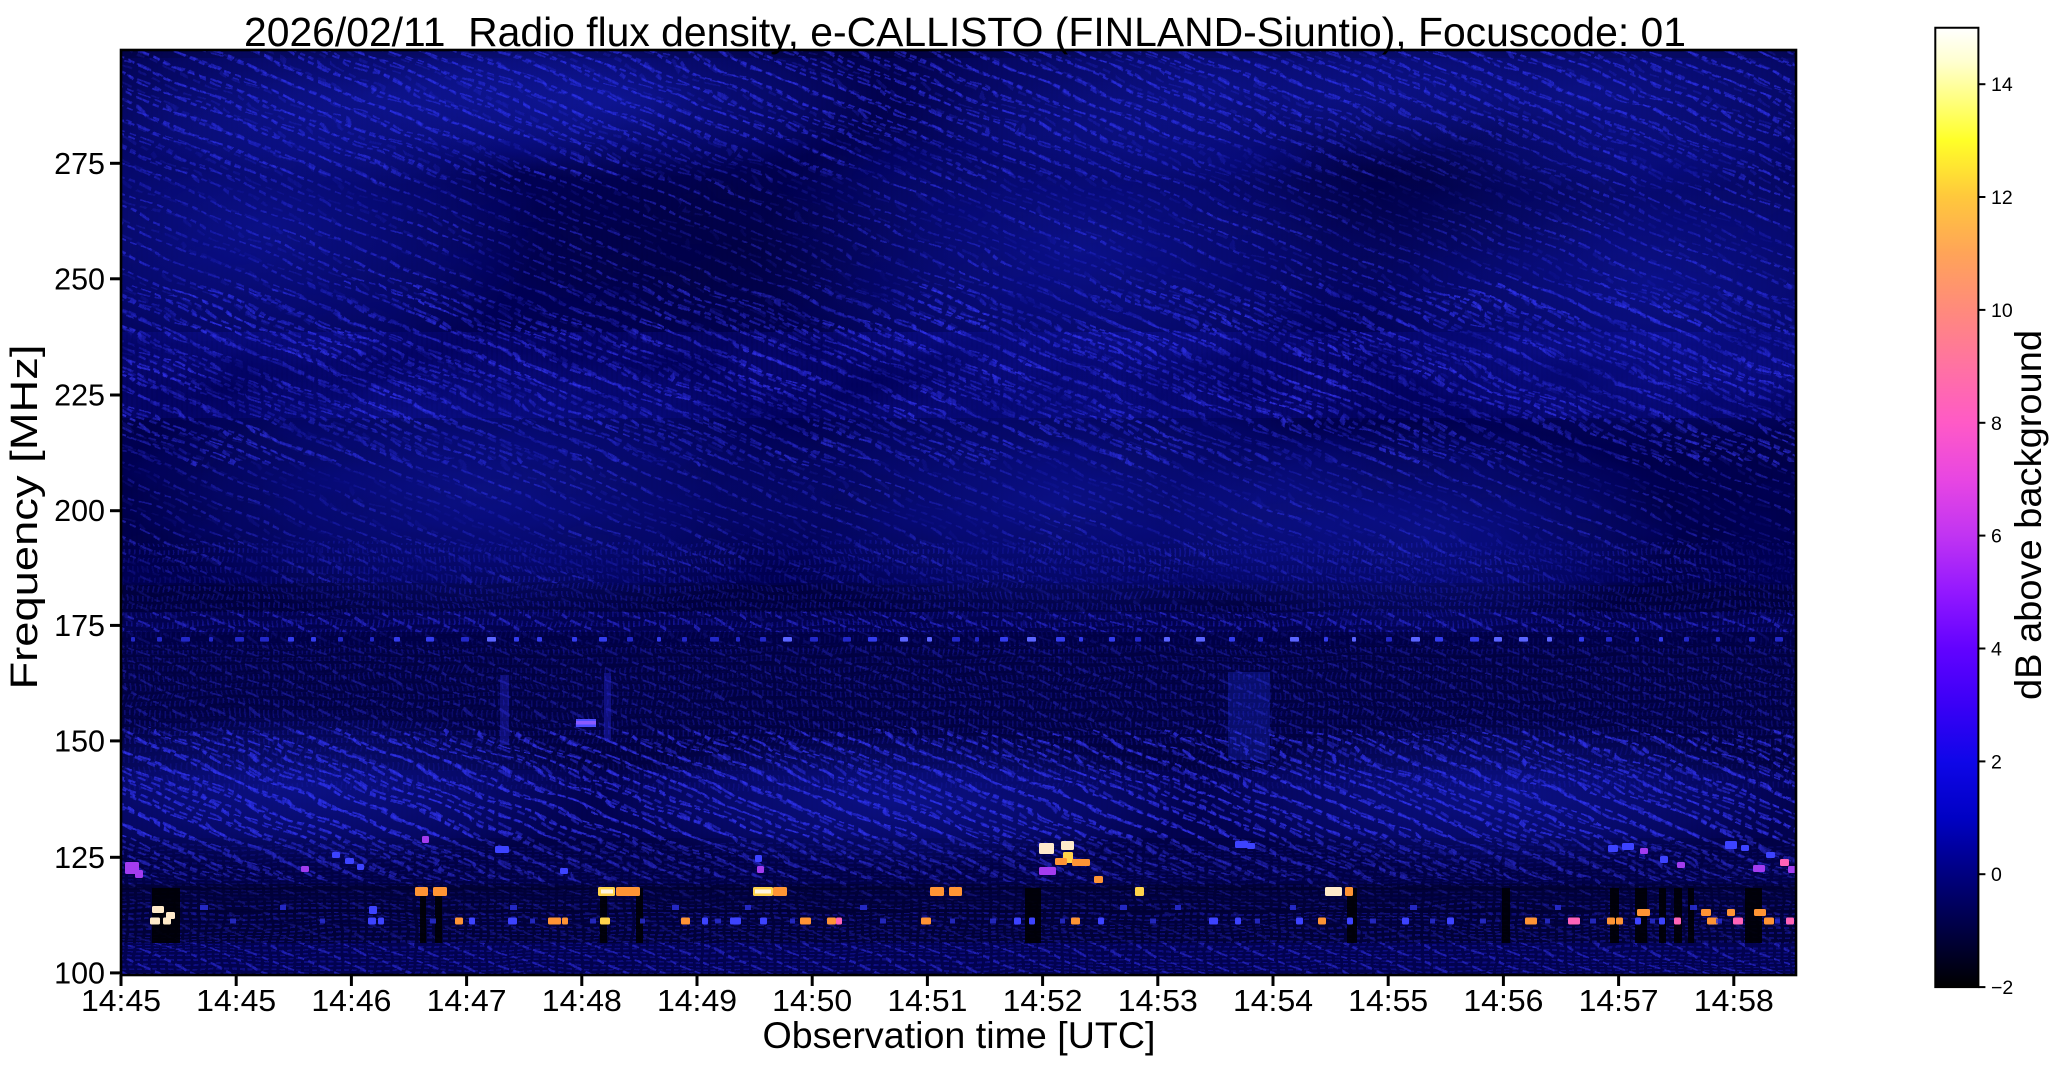  Describe the element at coordinates (1996, 875) in the screenshot. I see `svg-text: 0` at that location.